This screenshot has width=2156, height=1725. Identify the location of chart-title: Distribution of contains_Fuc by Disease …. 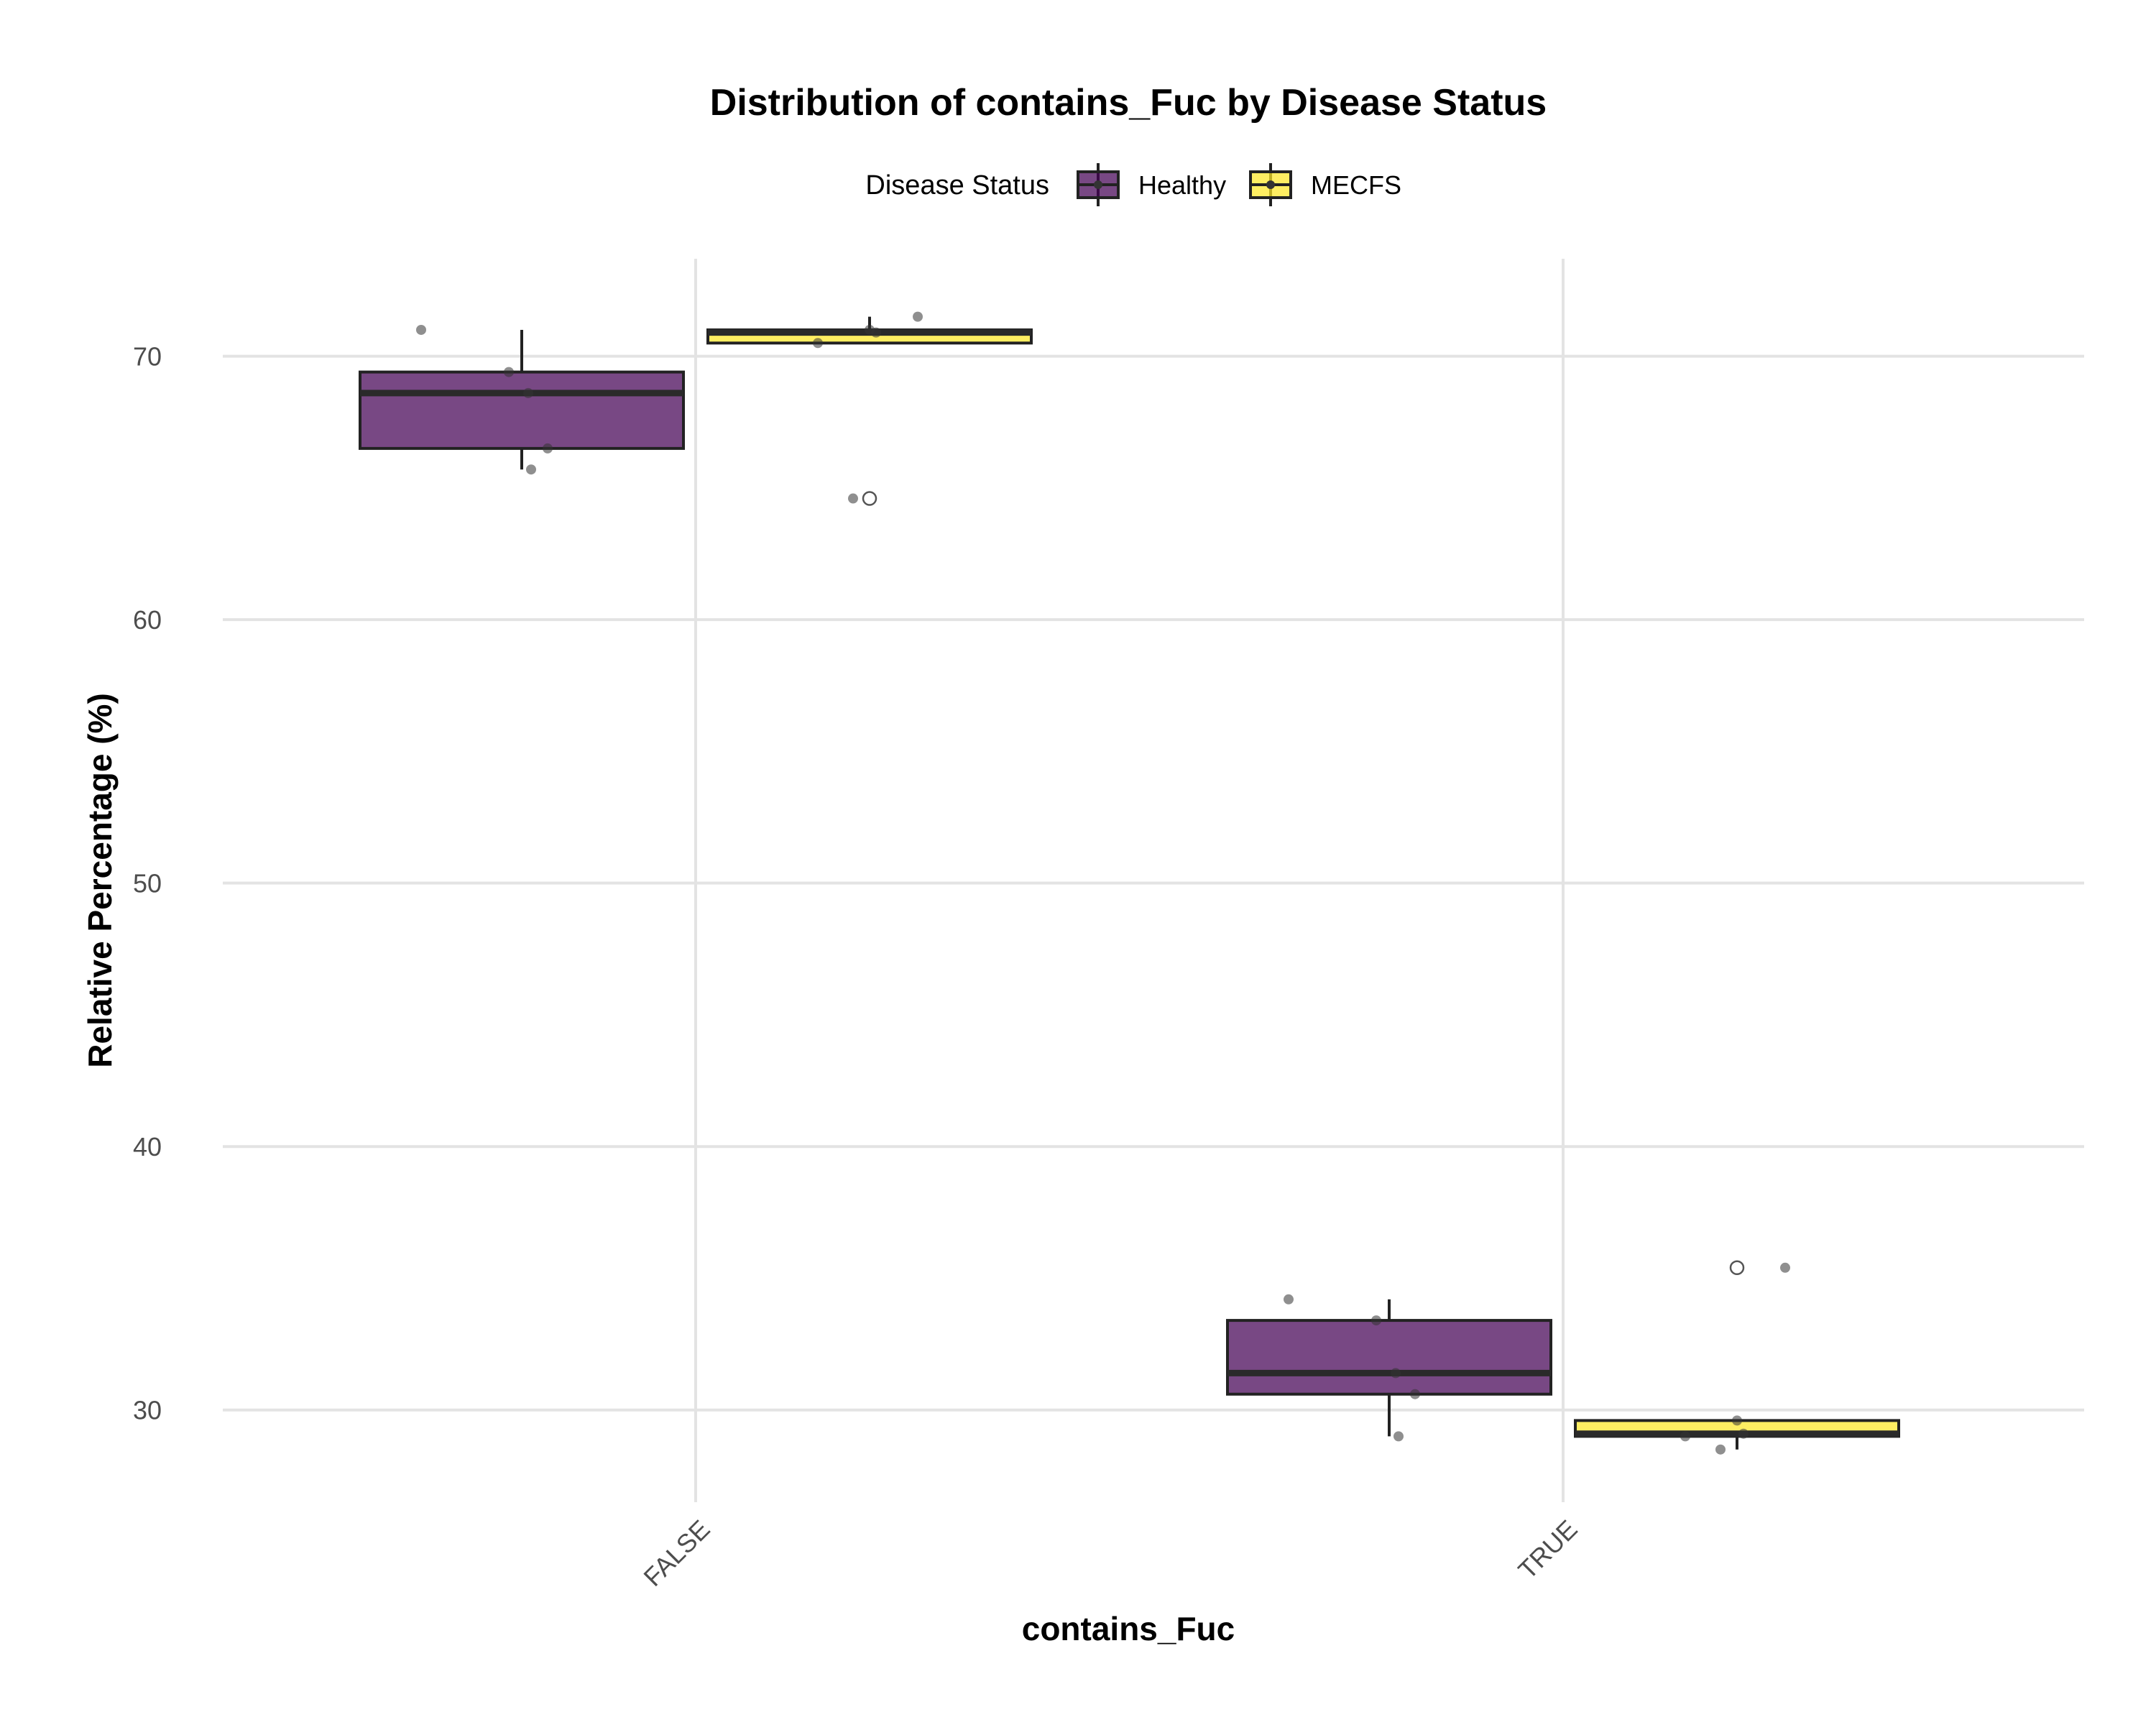
(1128, 103).